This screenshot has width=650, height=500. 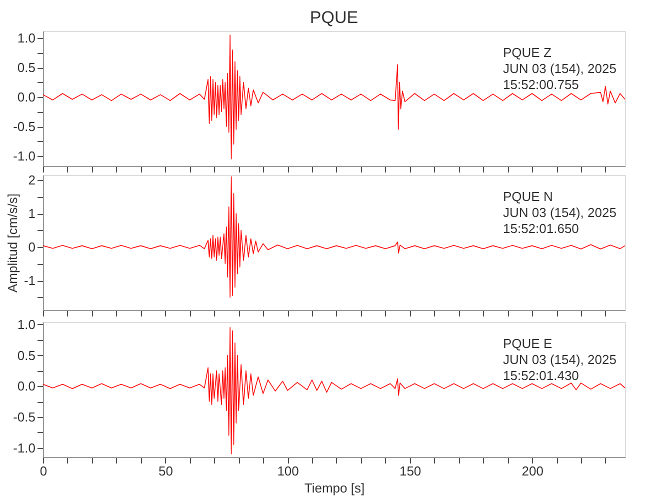 I want to click on x-tick-label: 50, so click(x=166, y=471).